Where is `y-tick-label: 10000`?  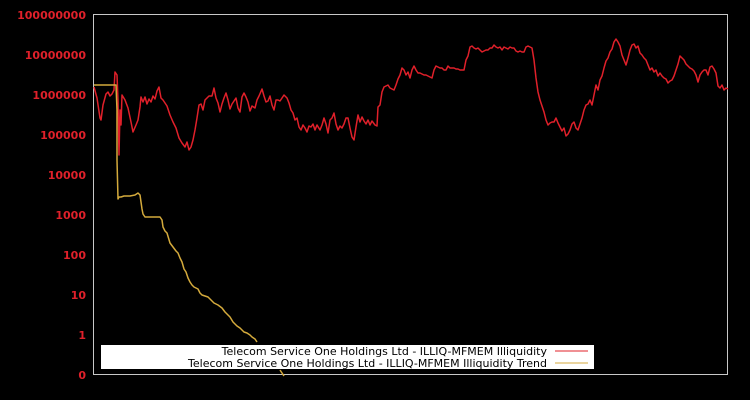 y-tick-label: 10000 is located at coordinates (67, 175).